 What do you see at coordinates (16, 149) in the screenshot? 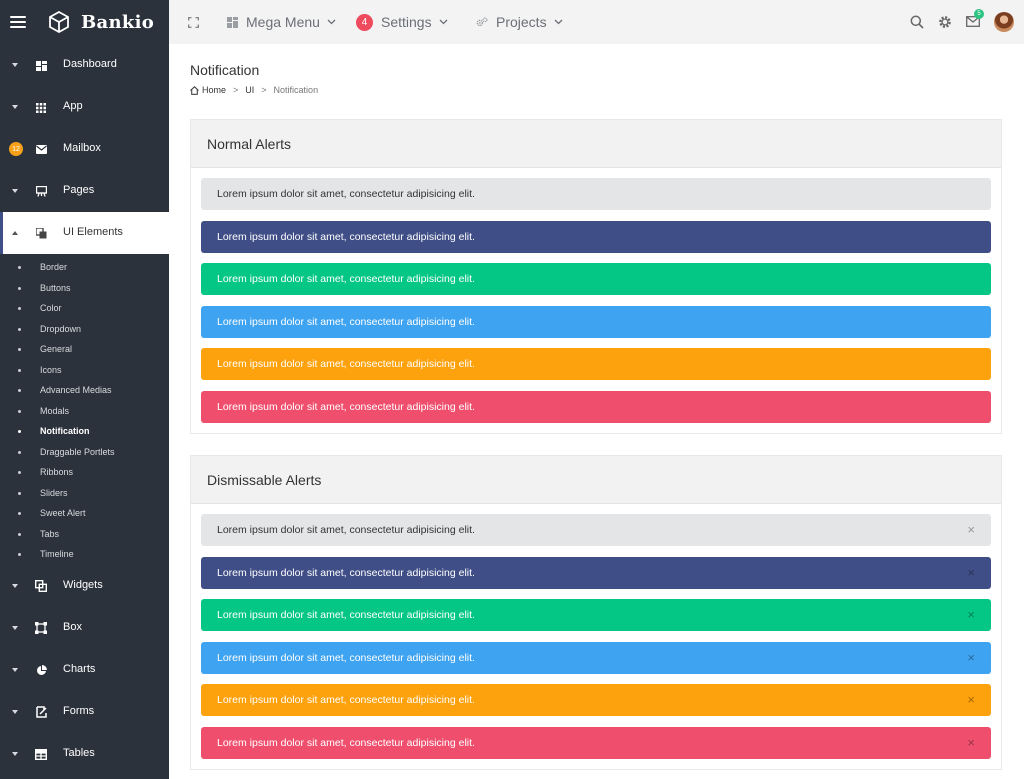
I see `mailbox-count-badge: 12` at bounding box center [16, 149].